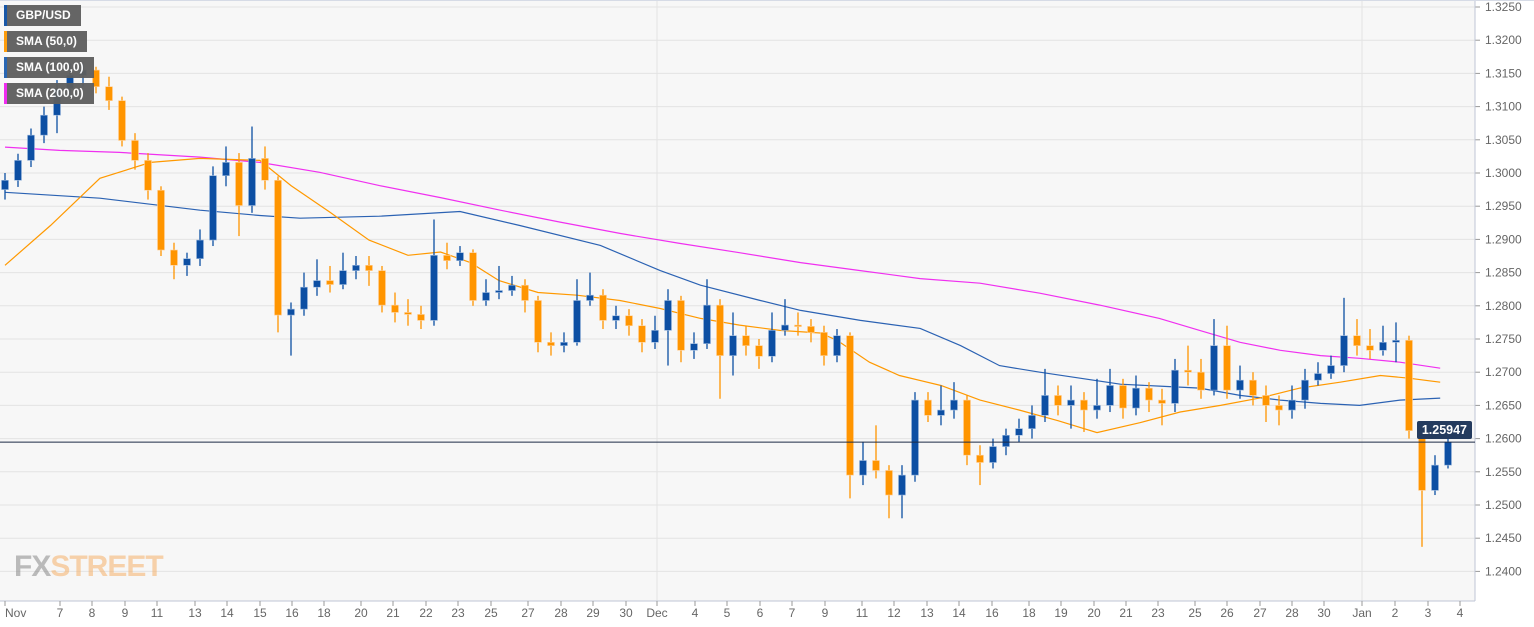 This screenshot has width=1534, height=627. Describe the element at coordinates (45, 41) in the screenshot. I see `legend-sma50: SMA (50,0)` at that location.